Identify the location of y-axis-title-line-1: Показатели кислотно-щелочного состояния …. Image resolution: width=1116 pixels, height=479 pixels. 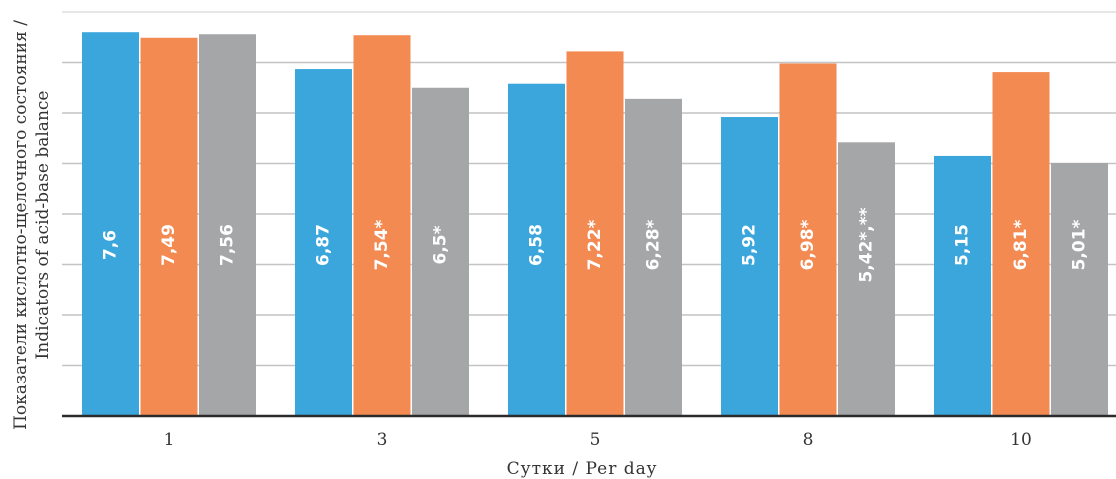
(21, 225).